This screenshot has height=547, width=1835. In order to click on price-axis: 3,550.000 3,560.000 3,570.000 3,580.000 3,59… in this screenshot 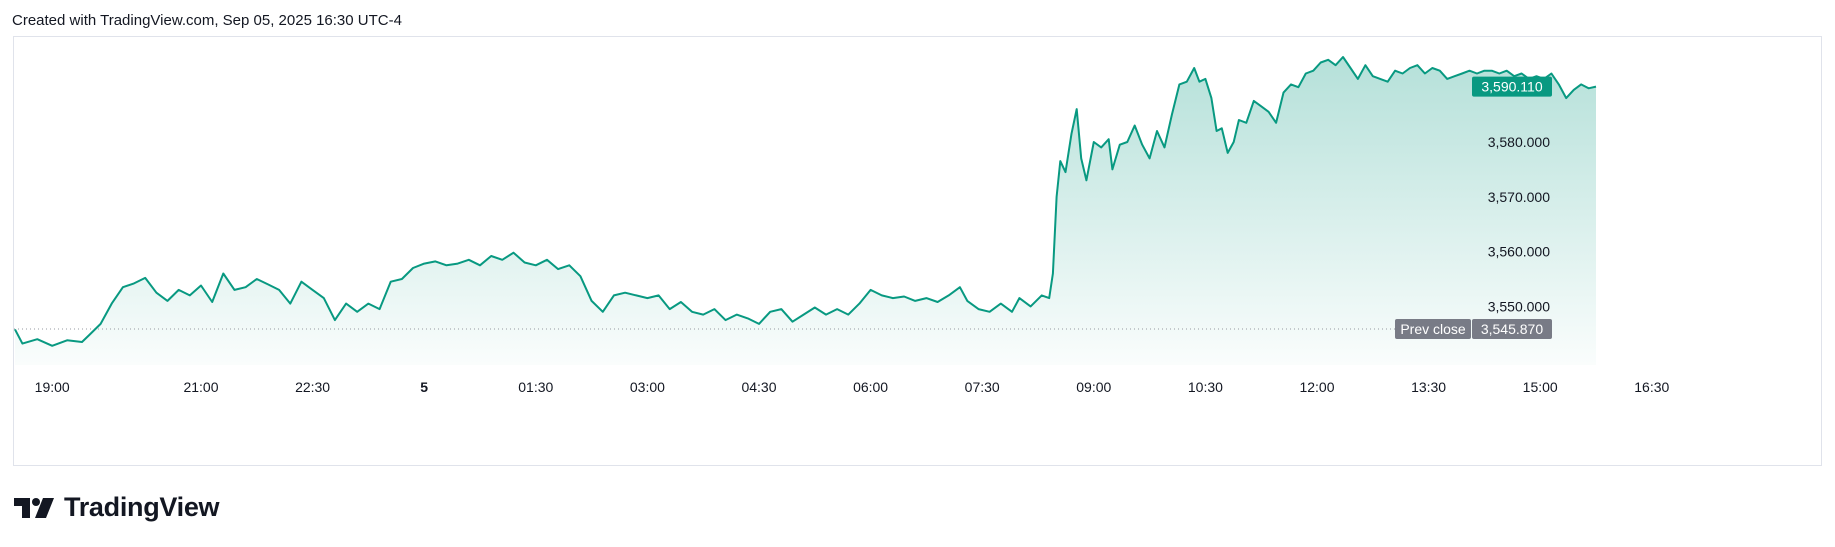, I will do `click(1473, 207)`.